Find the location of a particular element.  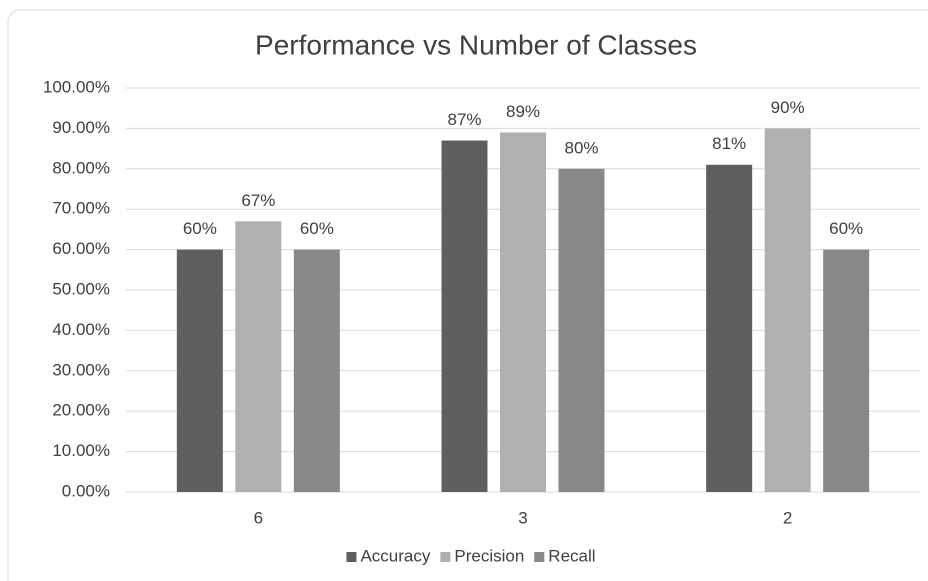

legend-label: Accuracy is located at coordinates (395, 555).